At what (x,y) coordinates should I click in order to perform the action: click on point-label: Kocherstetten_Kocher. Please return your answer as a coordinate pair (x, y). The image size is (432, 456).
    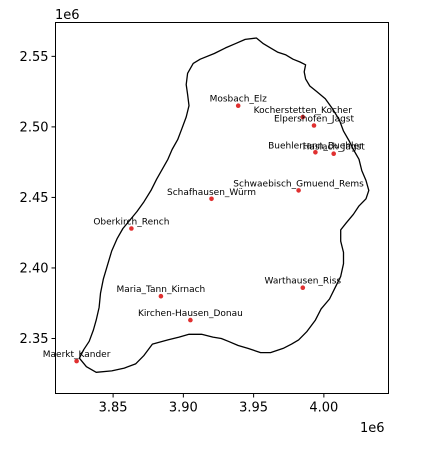
    Looking at the image, I should click on (303, 111).